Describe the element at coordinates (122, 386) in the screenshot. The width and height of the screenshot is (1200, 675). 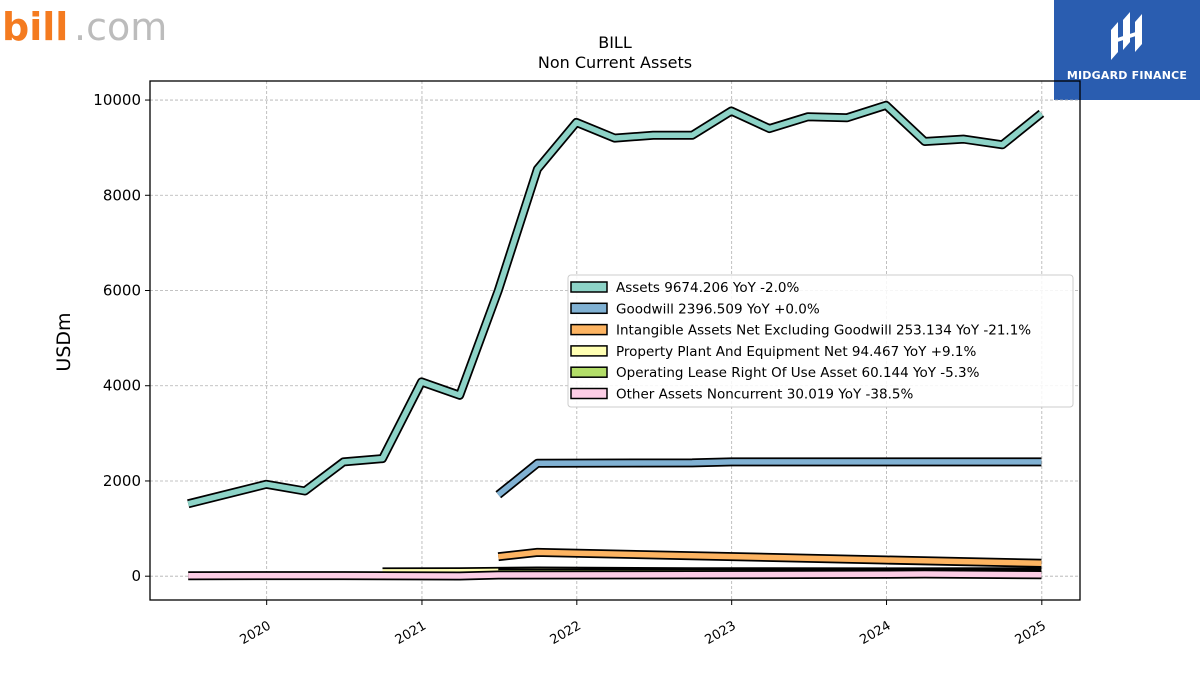
I see `y-tick-label: 4000` at that location.